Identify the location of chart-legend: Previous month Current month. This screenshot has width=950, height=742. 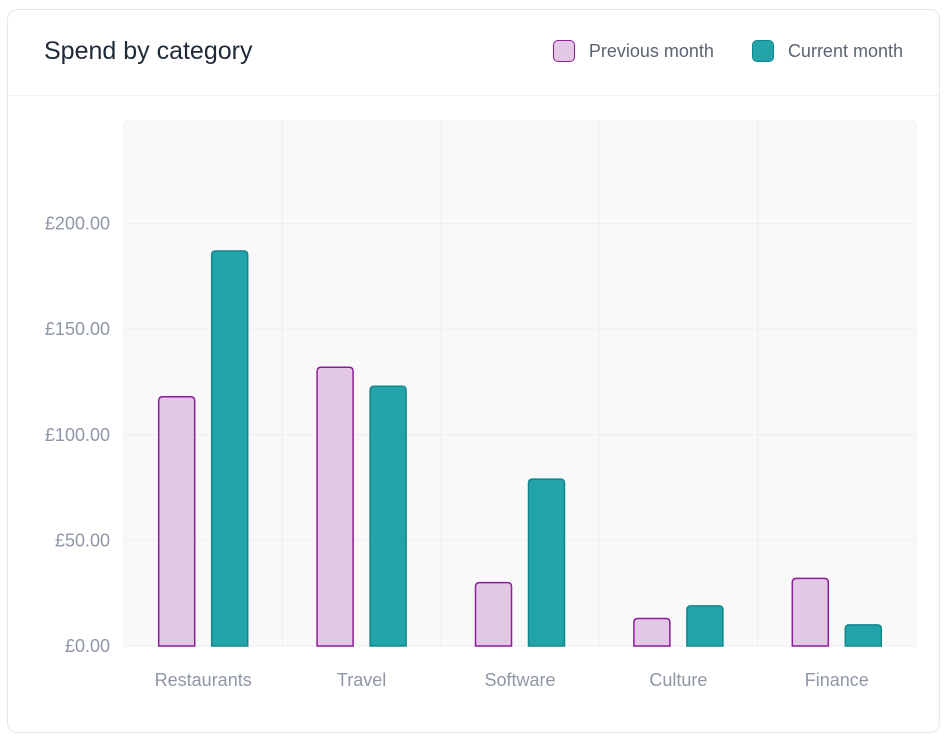
(709, 51).